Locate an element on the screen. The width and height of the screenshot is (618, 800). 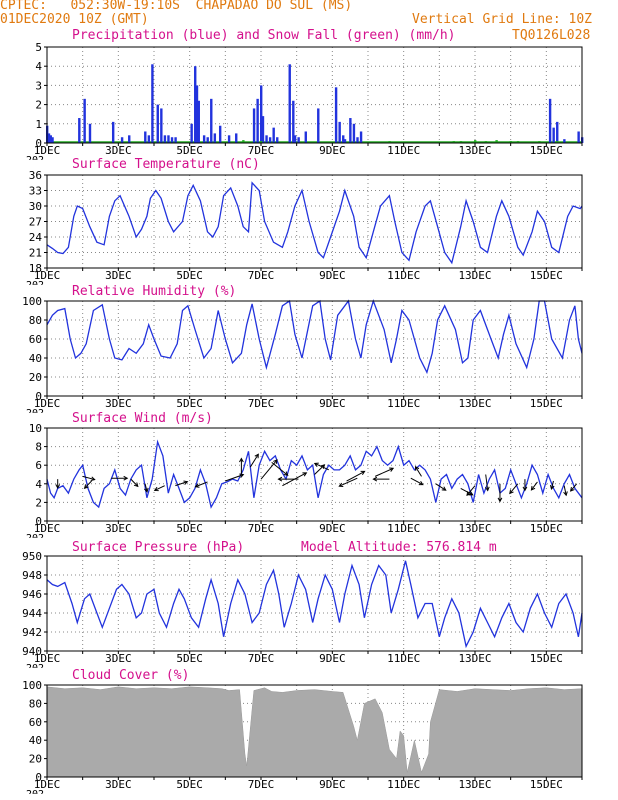
panel-title: Surface Pressure (hPa) is located at coordinates (158, 547).